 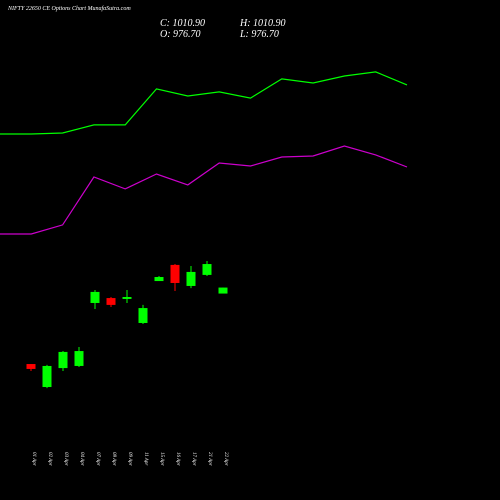 I want to click on x-tick-label: 15 Apr, so click(x=161, y=459).